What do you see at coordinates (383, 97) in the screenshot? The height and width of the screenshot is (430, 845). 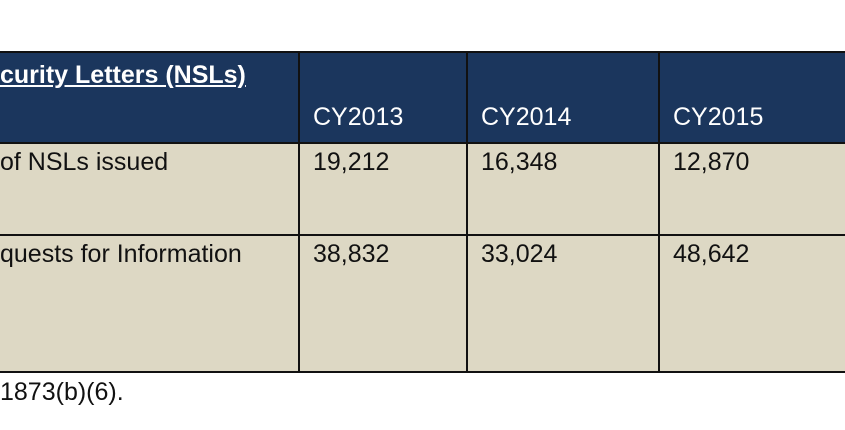 I see `header-cell: CY2013` at bounding box center [383, 97].